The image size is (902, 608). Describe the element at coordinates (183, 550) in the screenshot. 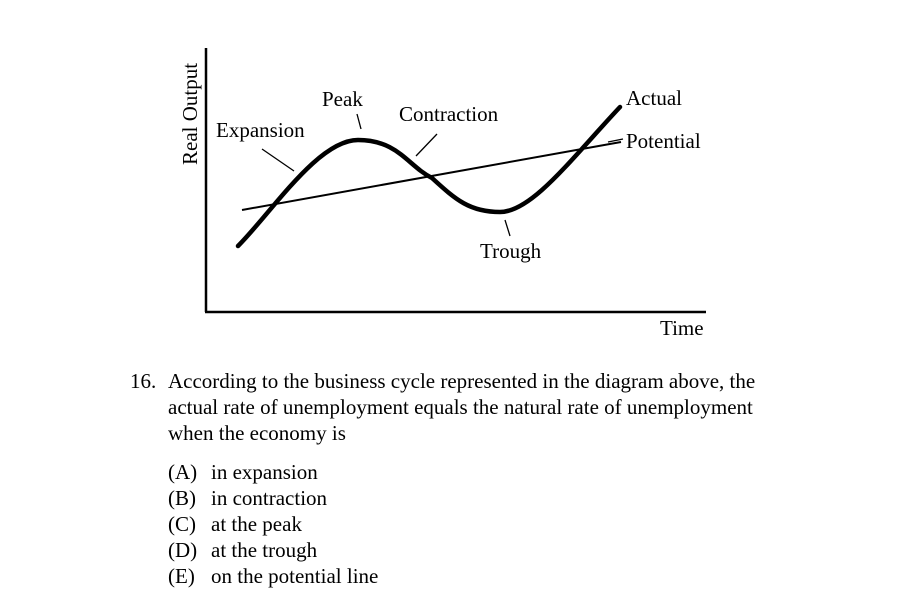

I see `choice-letter: (D)` at that location.